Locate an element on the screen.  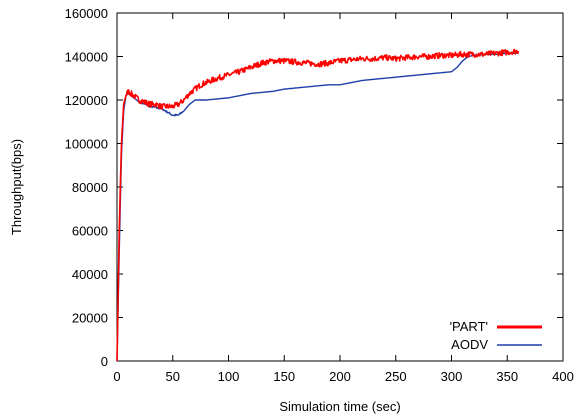
y-axis-label: Throughput(bps) is located at coordinates (16, 187).